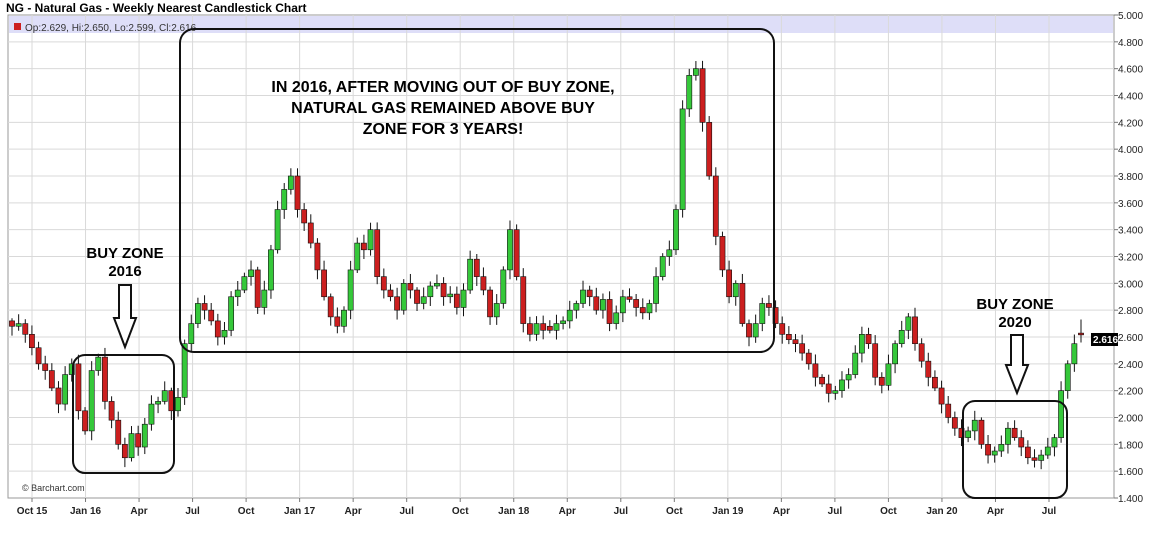  What do you see at coordinates (1130, 70) in the screenshot?
I see `y-tick-label: 4.600` at bounding box center [1130, 70].